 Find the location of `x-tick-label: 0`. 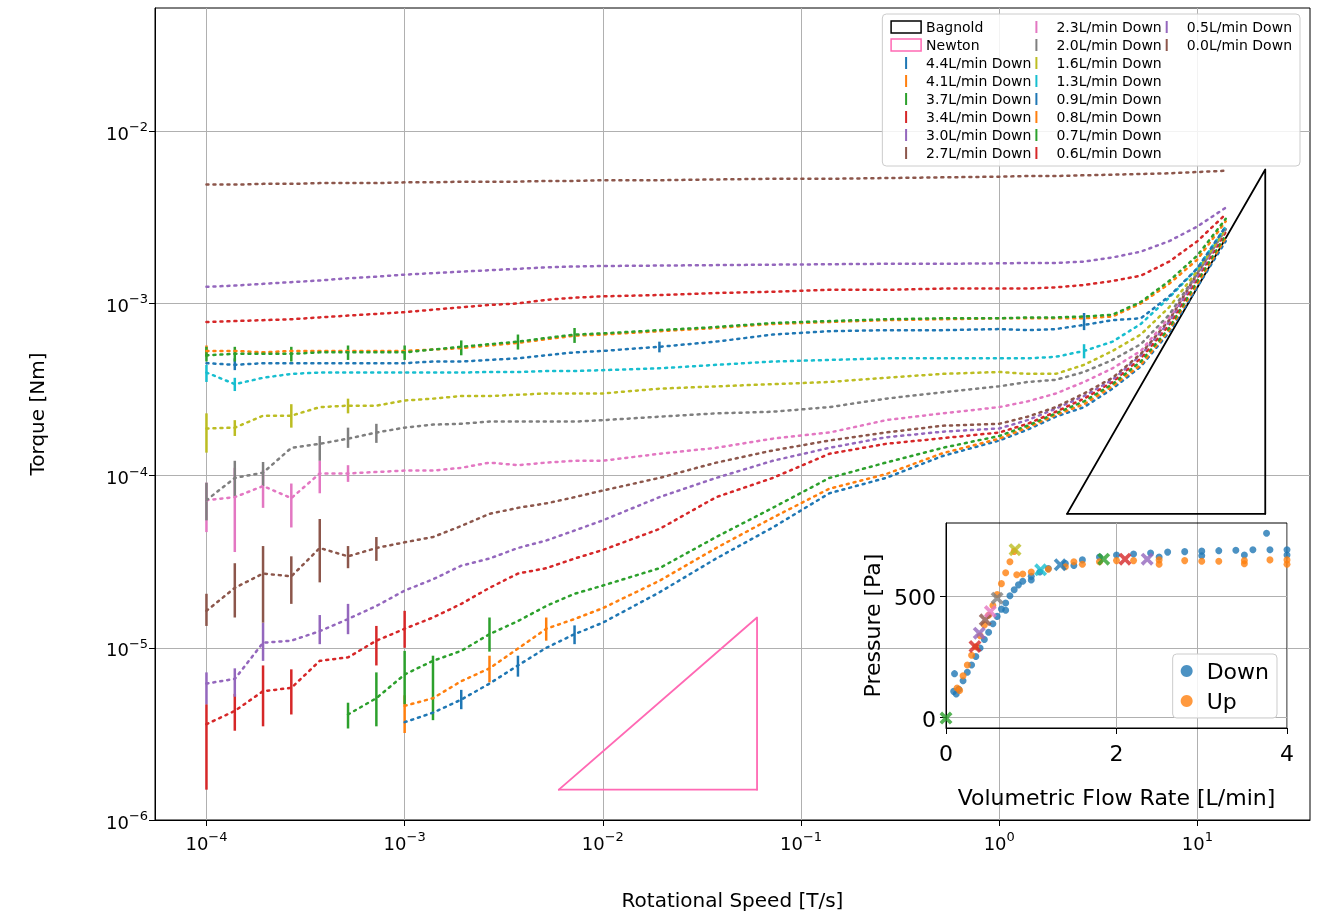

x-tick-label: 0 is located at coordinates (946, 753).